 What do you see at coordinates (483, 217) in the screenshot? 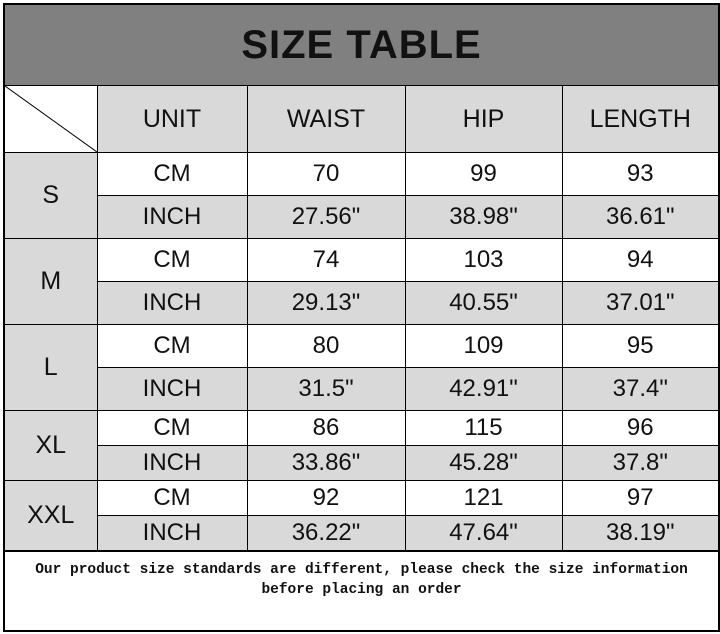
I see `hip-cell: 38.98"` at bounding box center [483, 217].